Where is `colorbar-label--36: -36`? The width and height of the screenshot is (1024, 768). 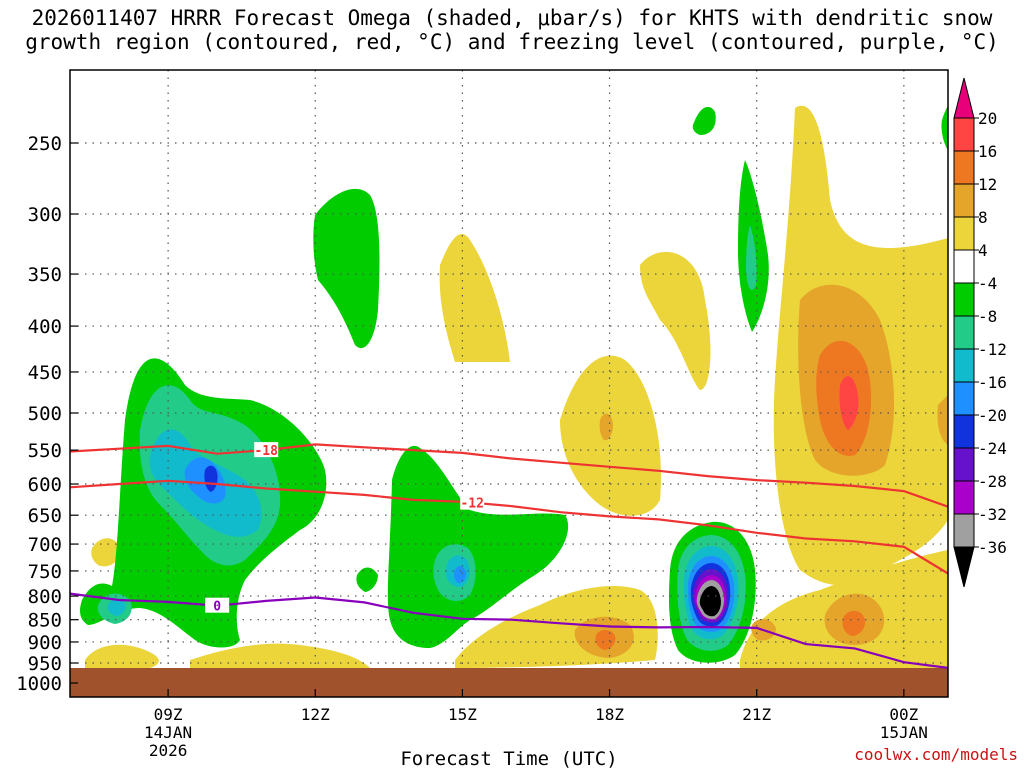
colorbar-label--36: -36 is located at coordinates (992, 547).